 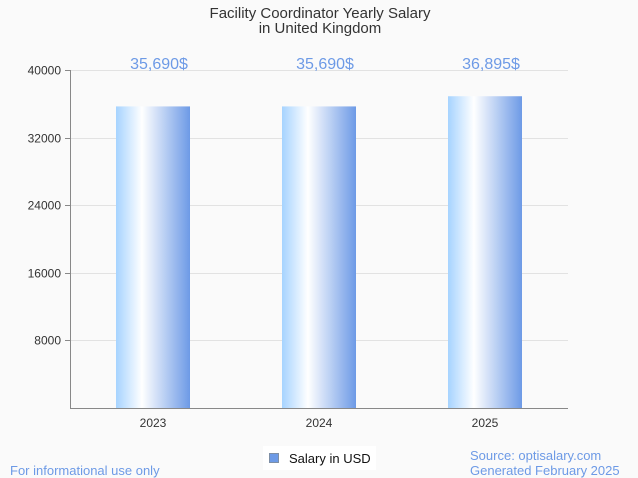 What do you see at coordinates (45, 71) in the screenshot?
I see `y-tick-label: 40000` at bounding box center [45, 71].